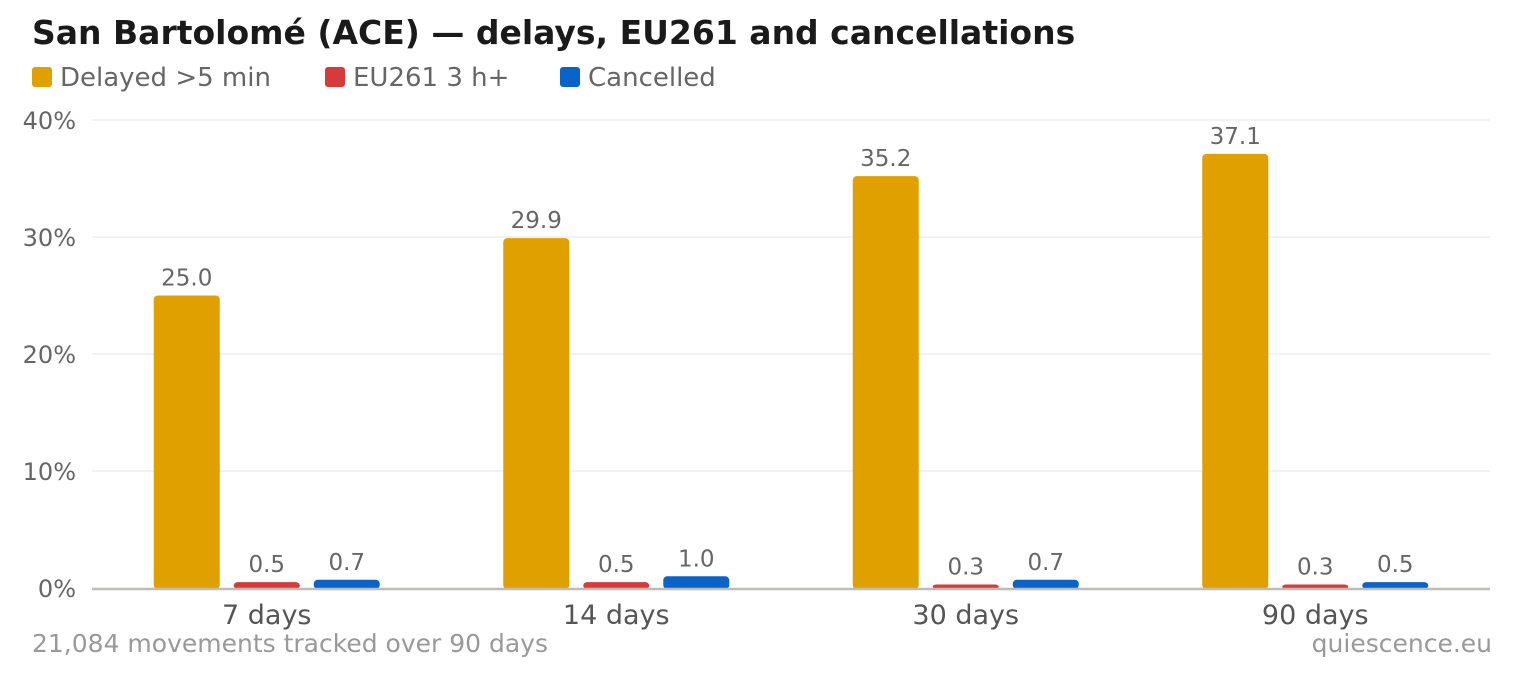 The height and width of the screenshot is (680, 1520). What do you see at coordinates (536, 221) in the screenshot?
I see `data-label-0-1: 29.9` at bounding box center [536, 221].